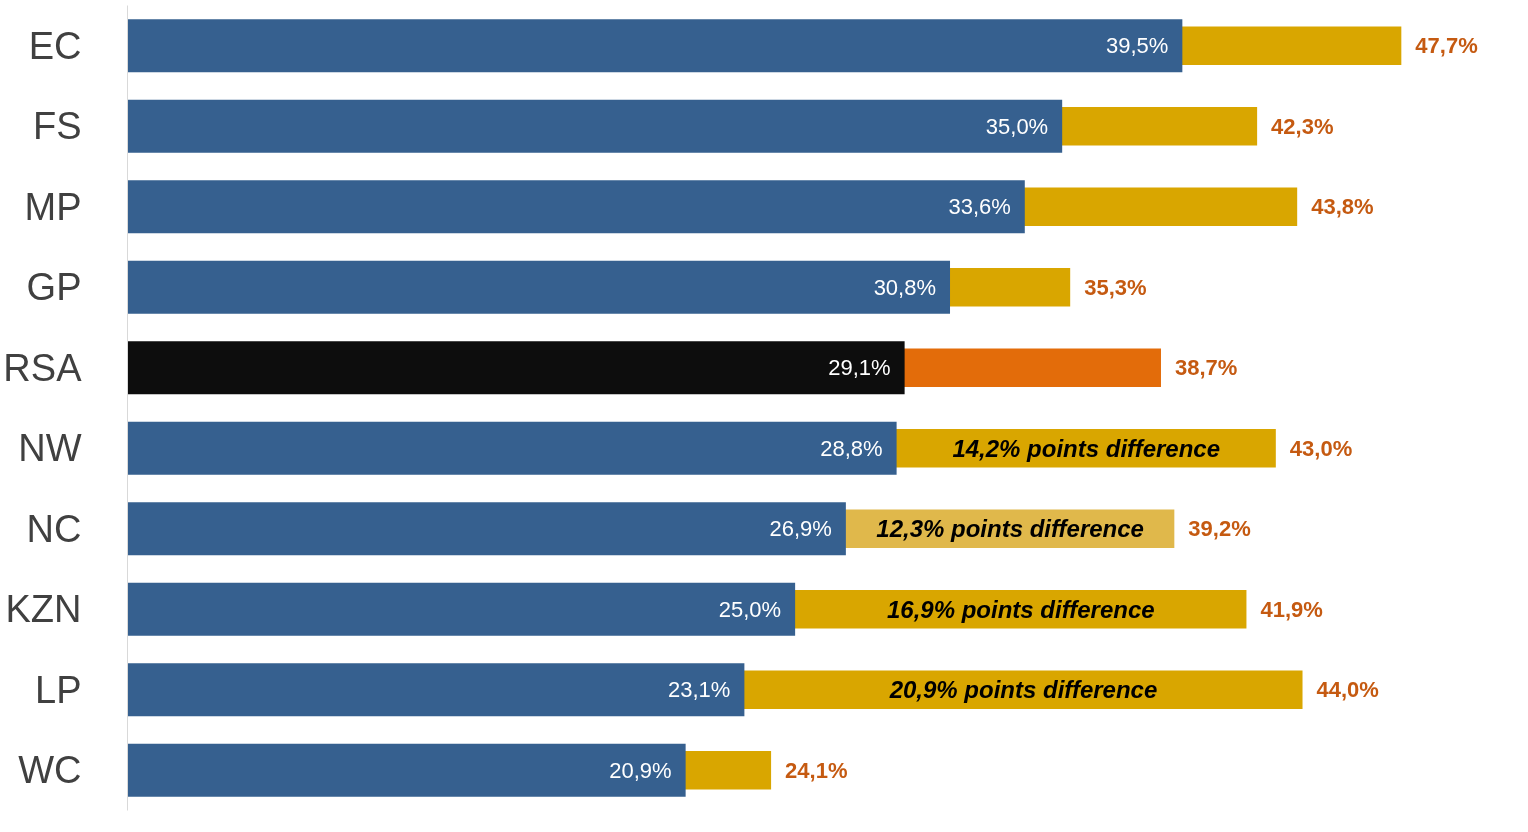  I want to click on y-tick-label: WC, so click(50, 770).